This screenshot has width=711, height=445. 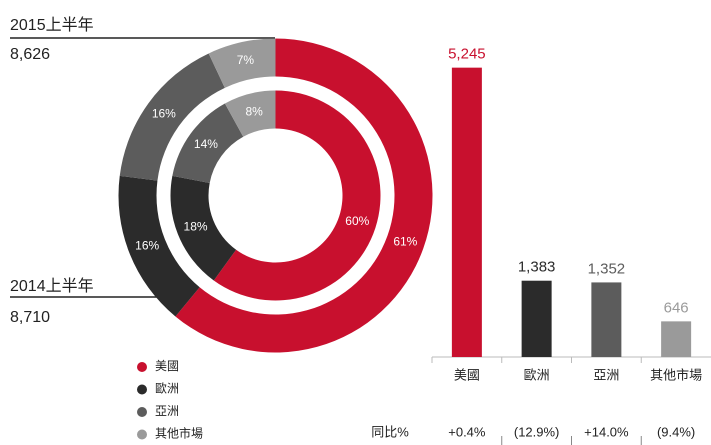 I want to click on value-label: 1,383, so click(x=537, y=267).